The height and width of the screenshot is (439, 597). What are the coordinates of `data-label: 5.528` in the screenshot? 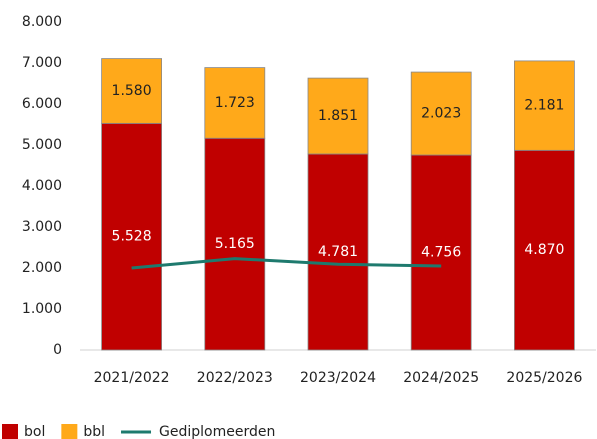 It's located at (132, 237).